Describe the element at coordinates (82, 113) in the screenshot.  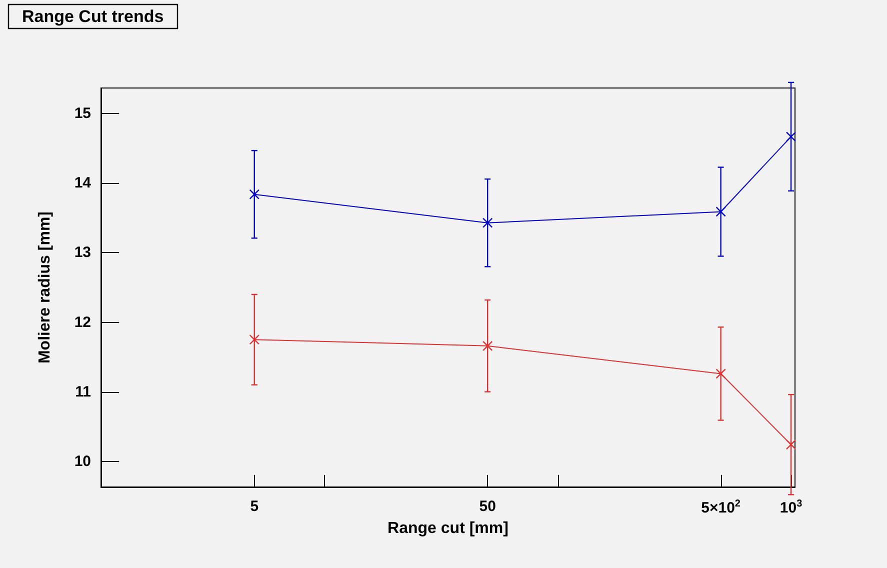
I see `y-tick-label: 15` at that location.